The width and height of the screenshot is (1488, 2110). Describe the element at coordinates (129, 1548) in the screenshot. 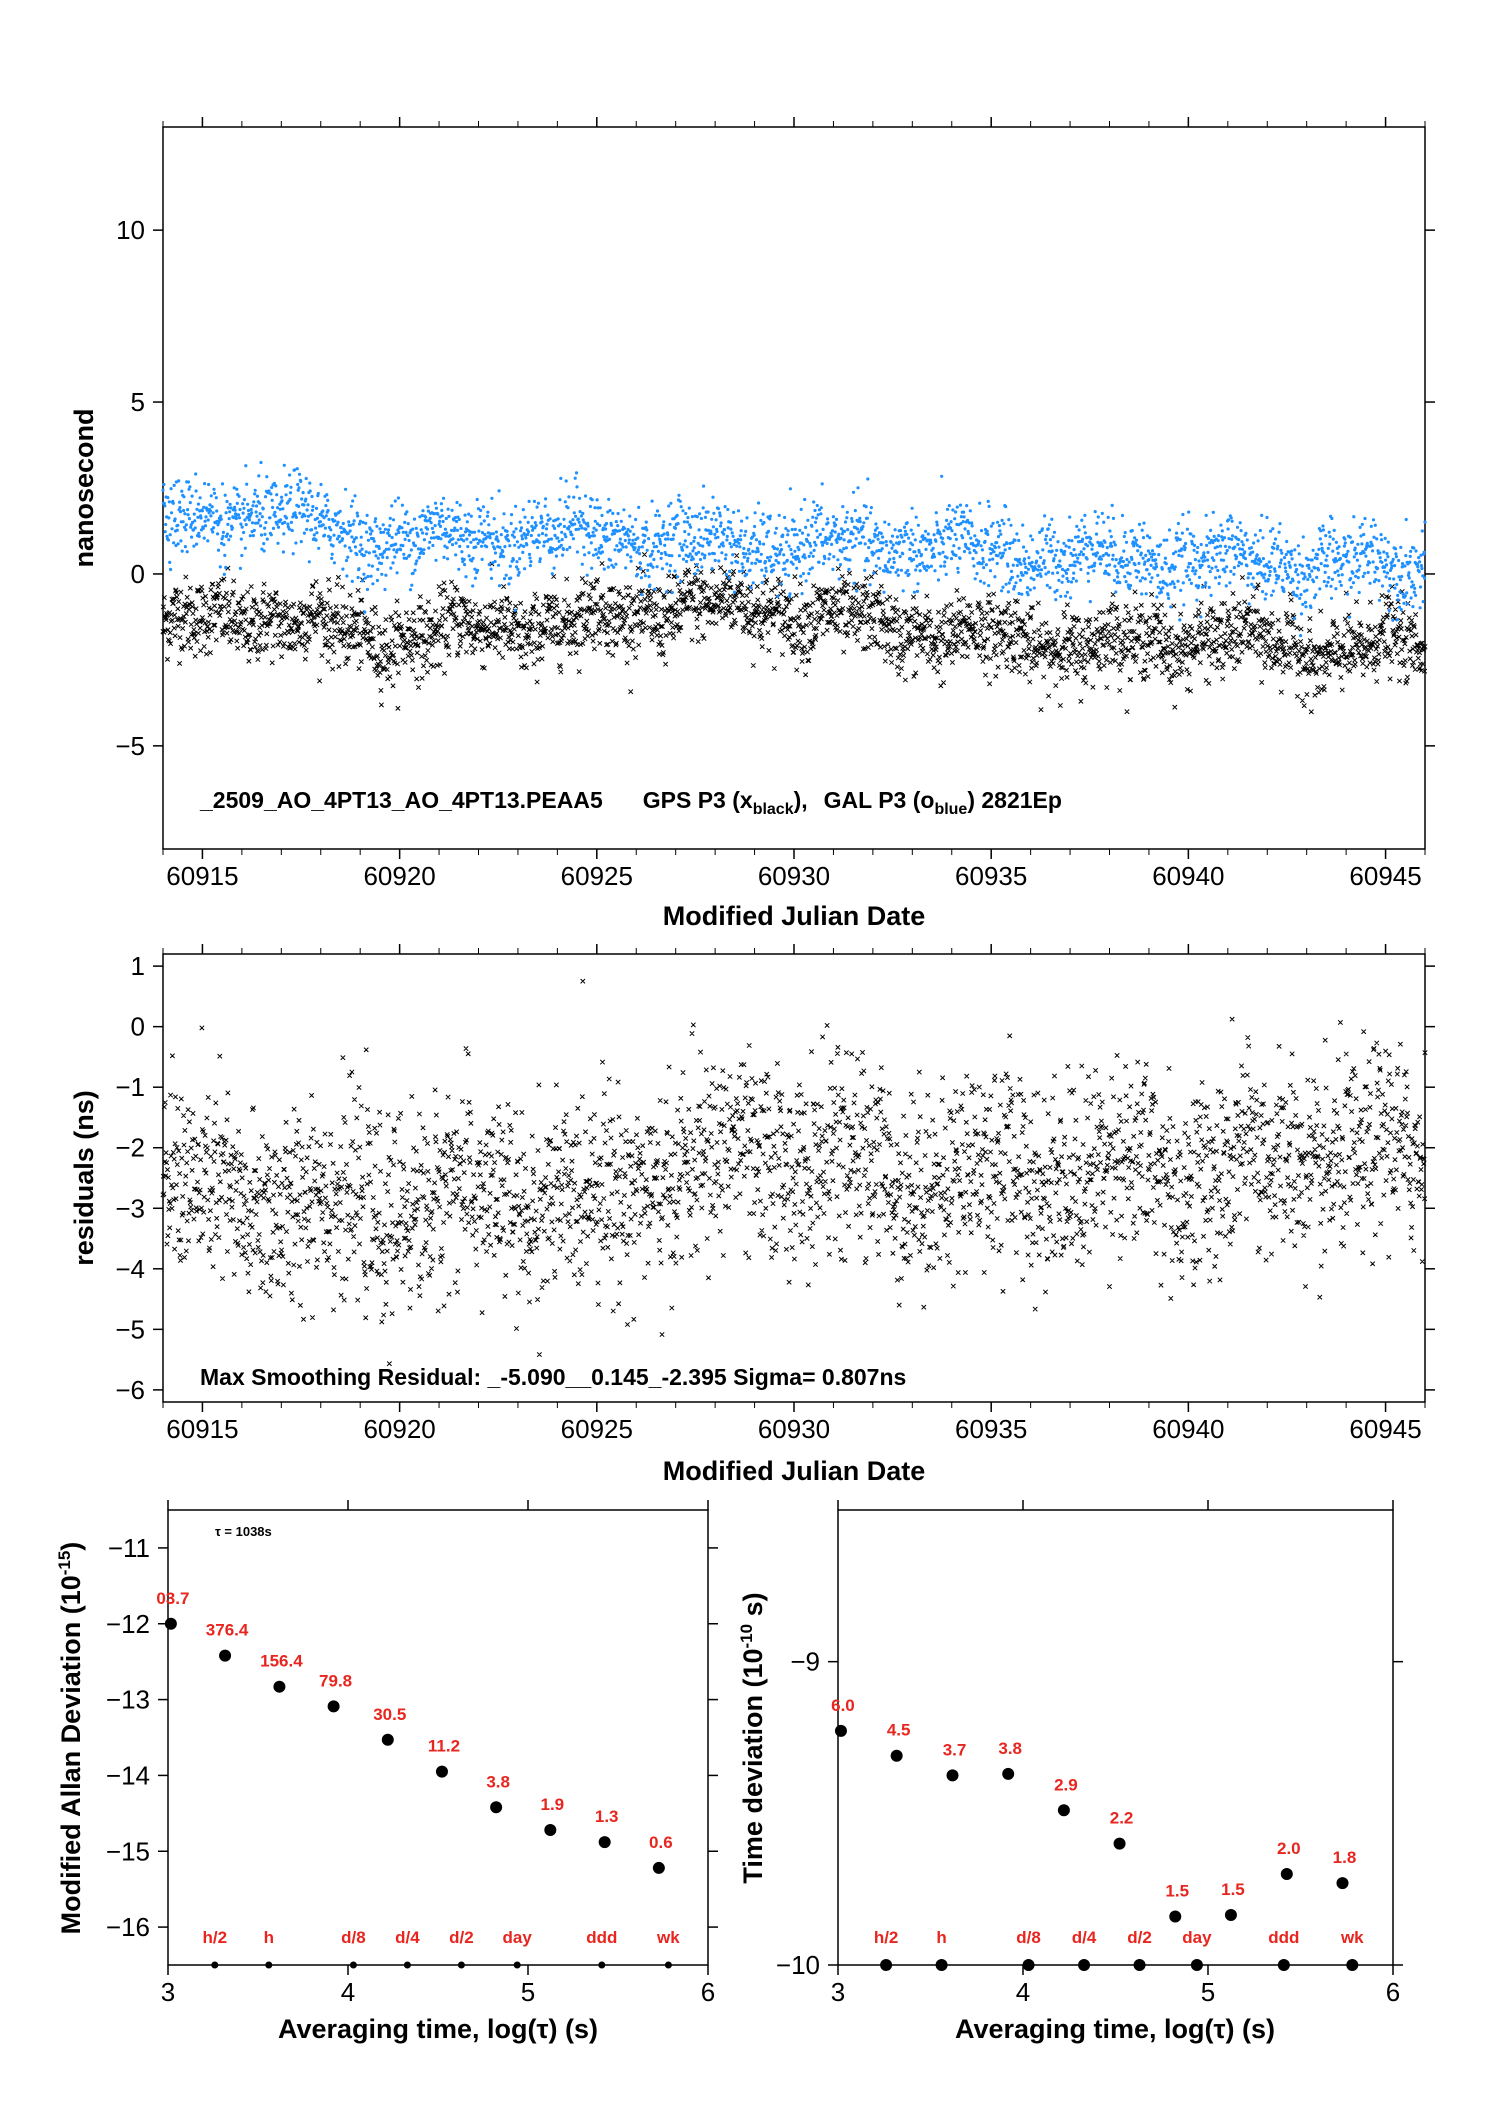

I see `y-tick-label: −11` at that location.